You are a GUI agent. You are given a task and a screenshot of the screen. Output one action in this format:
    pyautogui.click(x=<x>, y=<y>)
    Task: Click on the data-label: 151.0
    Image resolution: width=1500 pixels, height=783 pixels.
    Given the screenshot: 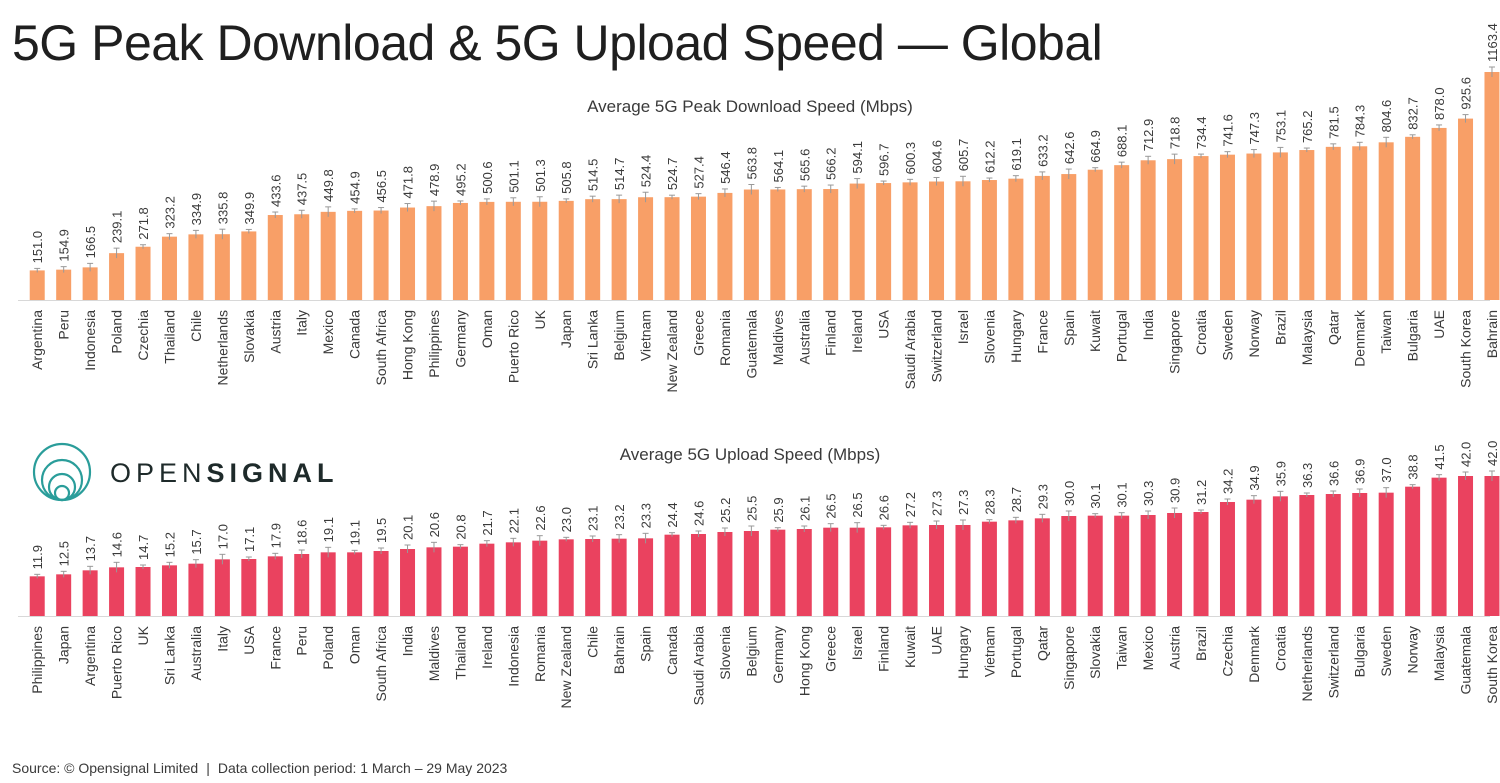 What is the action you would take?
    pyautogui.click(x=37, y=247)
    